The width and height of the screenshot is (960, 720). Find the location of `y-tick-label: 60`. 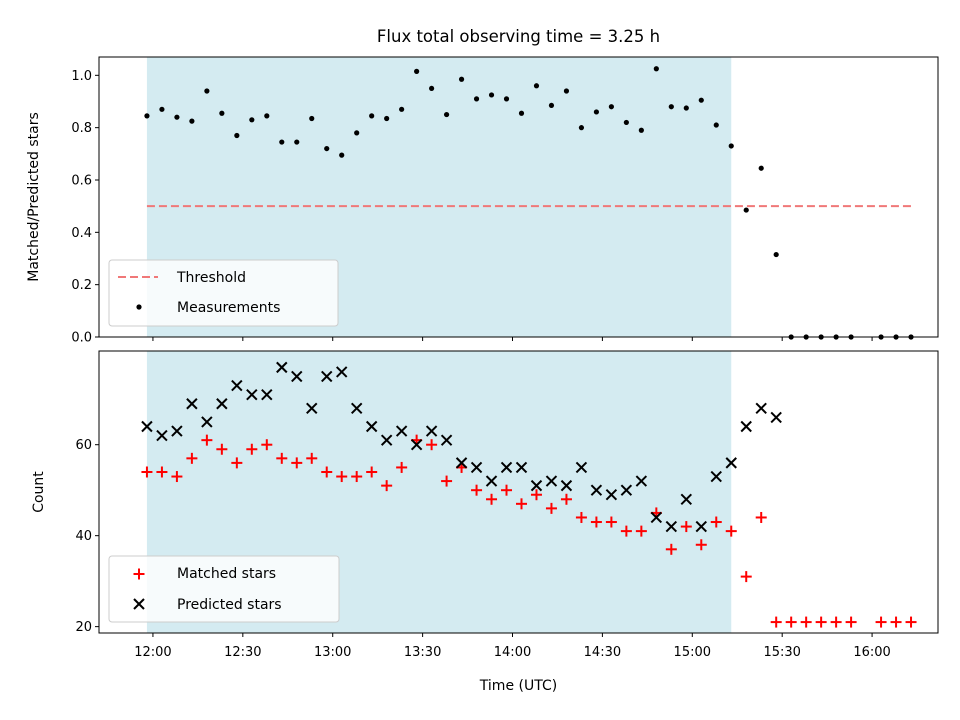

y-tick-label: 60 is located at coordinates (83, 445).